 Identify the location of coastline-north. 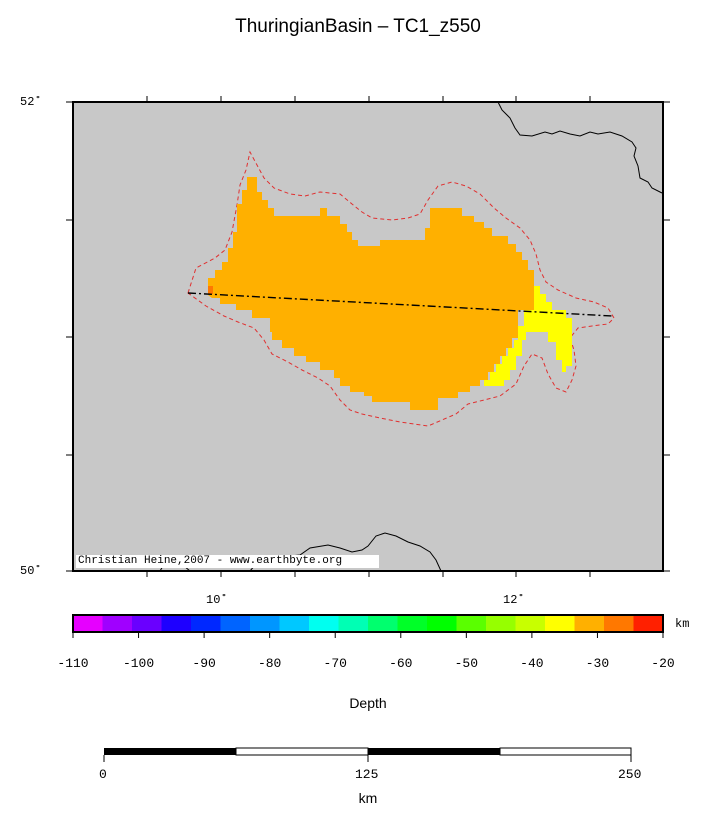
(580, 147).